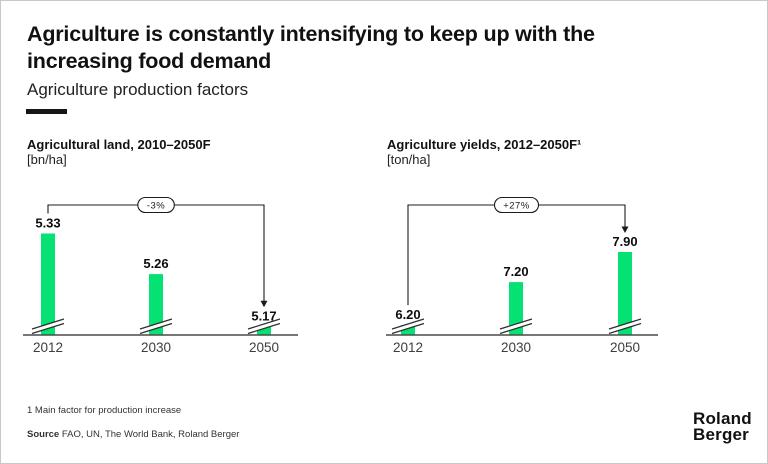 Image resolution: width=768 pixels, height=464 pixels. I want to click on page-title-line-2: increasing food demand, so click(149, 61).